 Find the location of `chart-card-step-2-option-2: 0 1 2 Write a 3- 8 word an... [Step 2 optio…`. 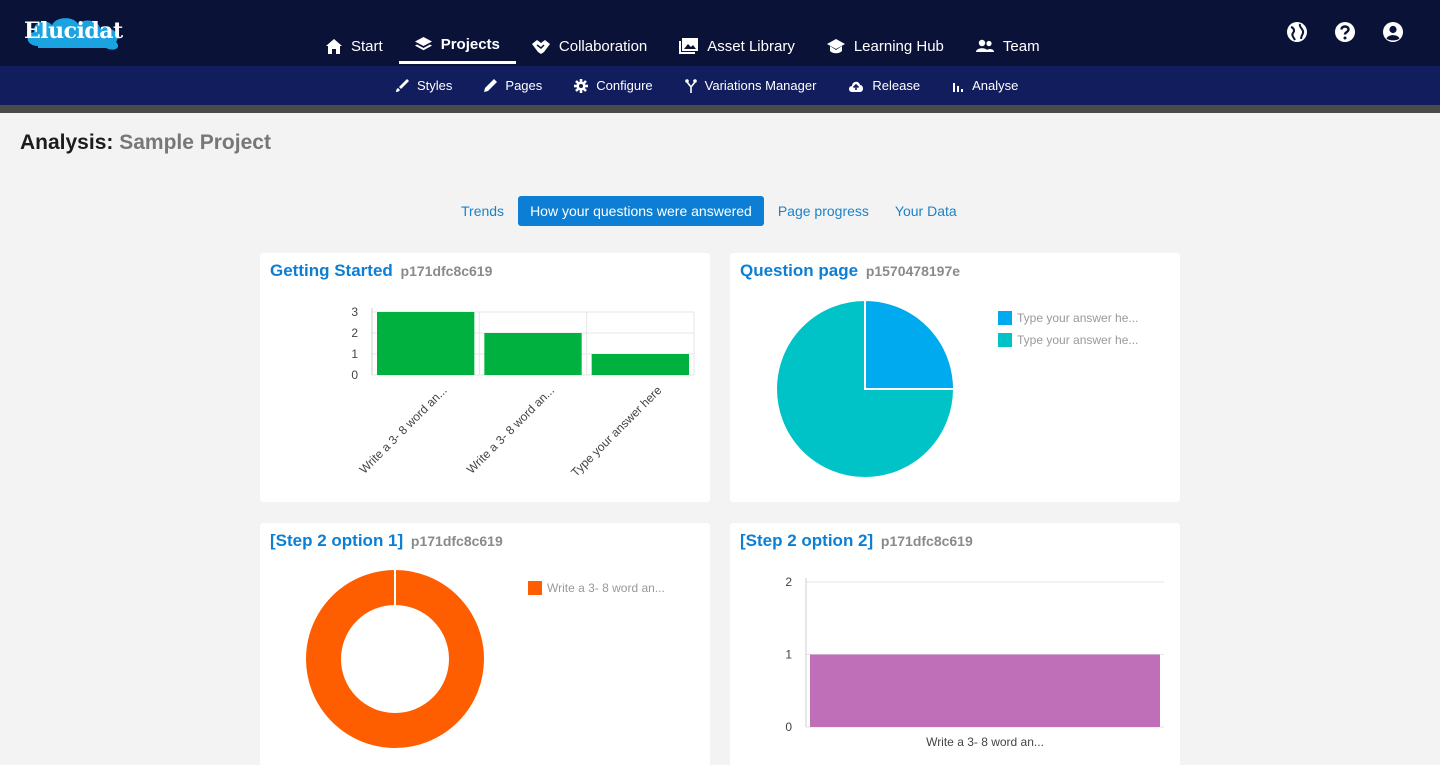

chart-card-step-2-option-2: 0 1 2 Write a 3- 8 word an... [Step 2 optio… is located at coordinates (955, 644).